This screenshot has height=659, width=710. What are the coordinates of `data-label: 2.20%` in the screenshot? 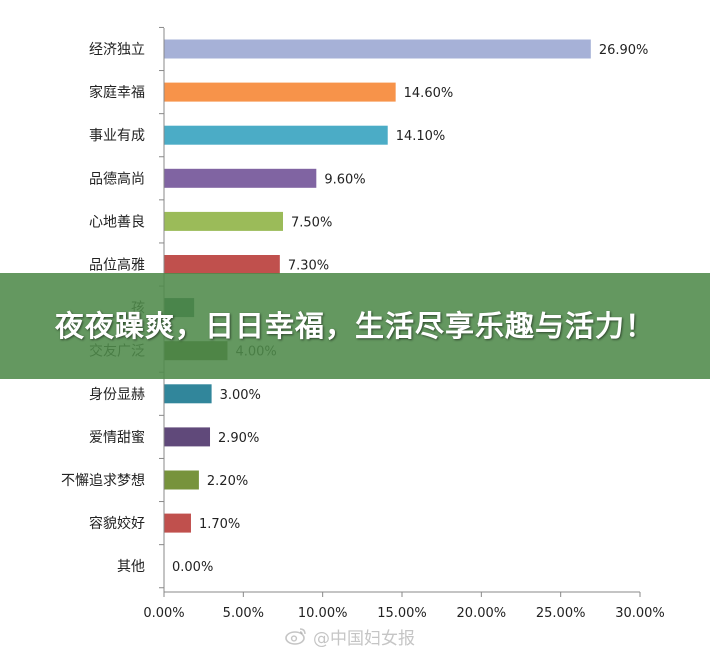 It's located at (227, 481).